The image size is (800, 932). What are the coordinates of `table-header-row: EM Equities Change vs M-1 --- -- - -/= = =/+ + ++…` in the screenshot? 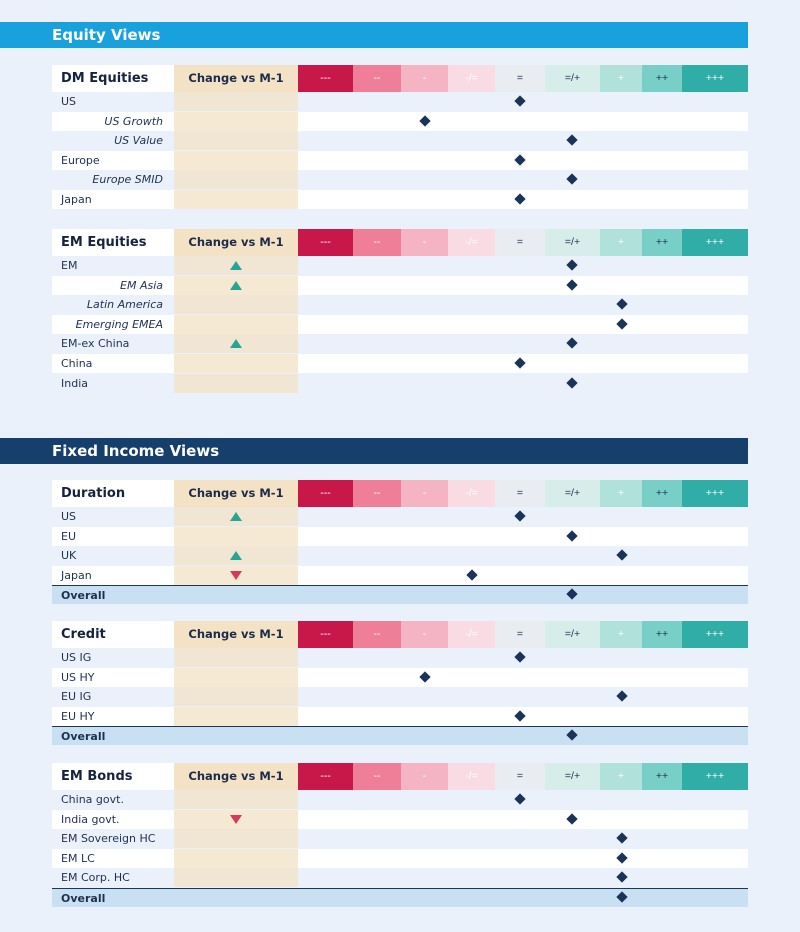 It's located at (400, 242).